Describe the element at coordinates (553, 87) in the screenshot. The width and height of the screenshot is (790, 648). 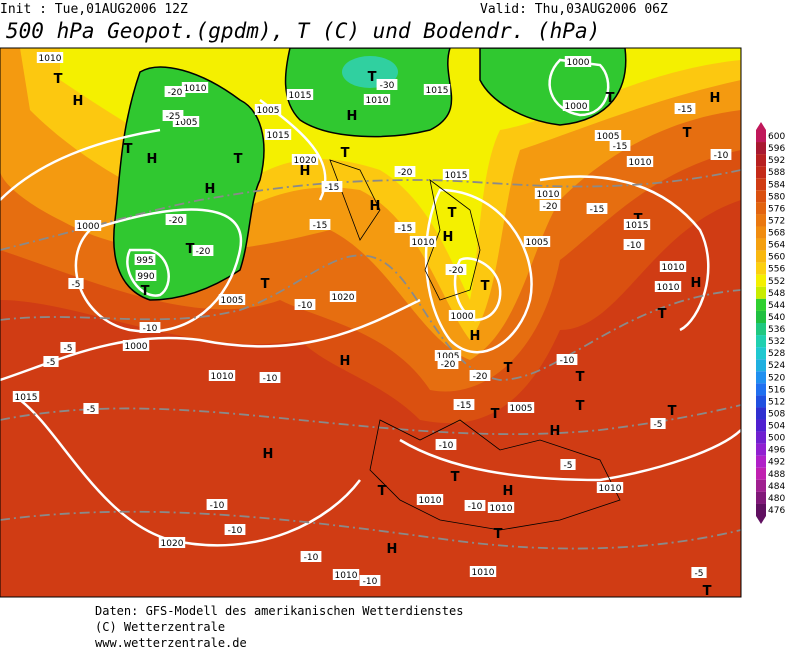
I see `low-northeast` at that location.